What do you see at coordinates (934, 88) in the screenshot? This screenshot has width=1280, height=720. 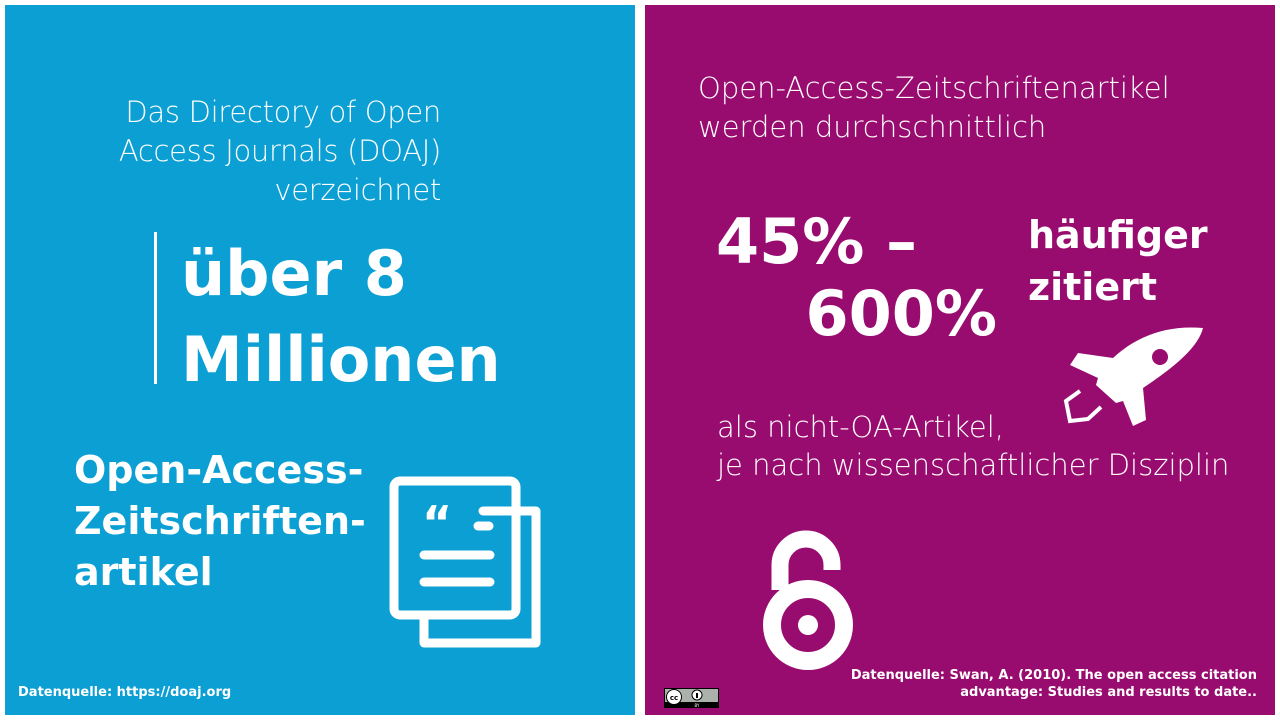 I see `heading-line: Open-Access-Zeitschriftenartikel` at bounding box center [934, 88].